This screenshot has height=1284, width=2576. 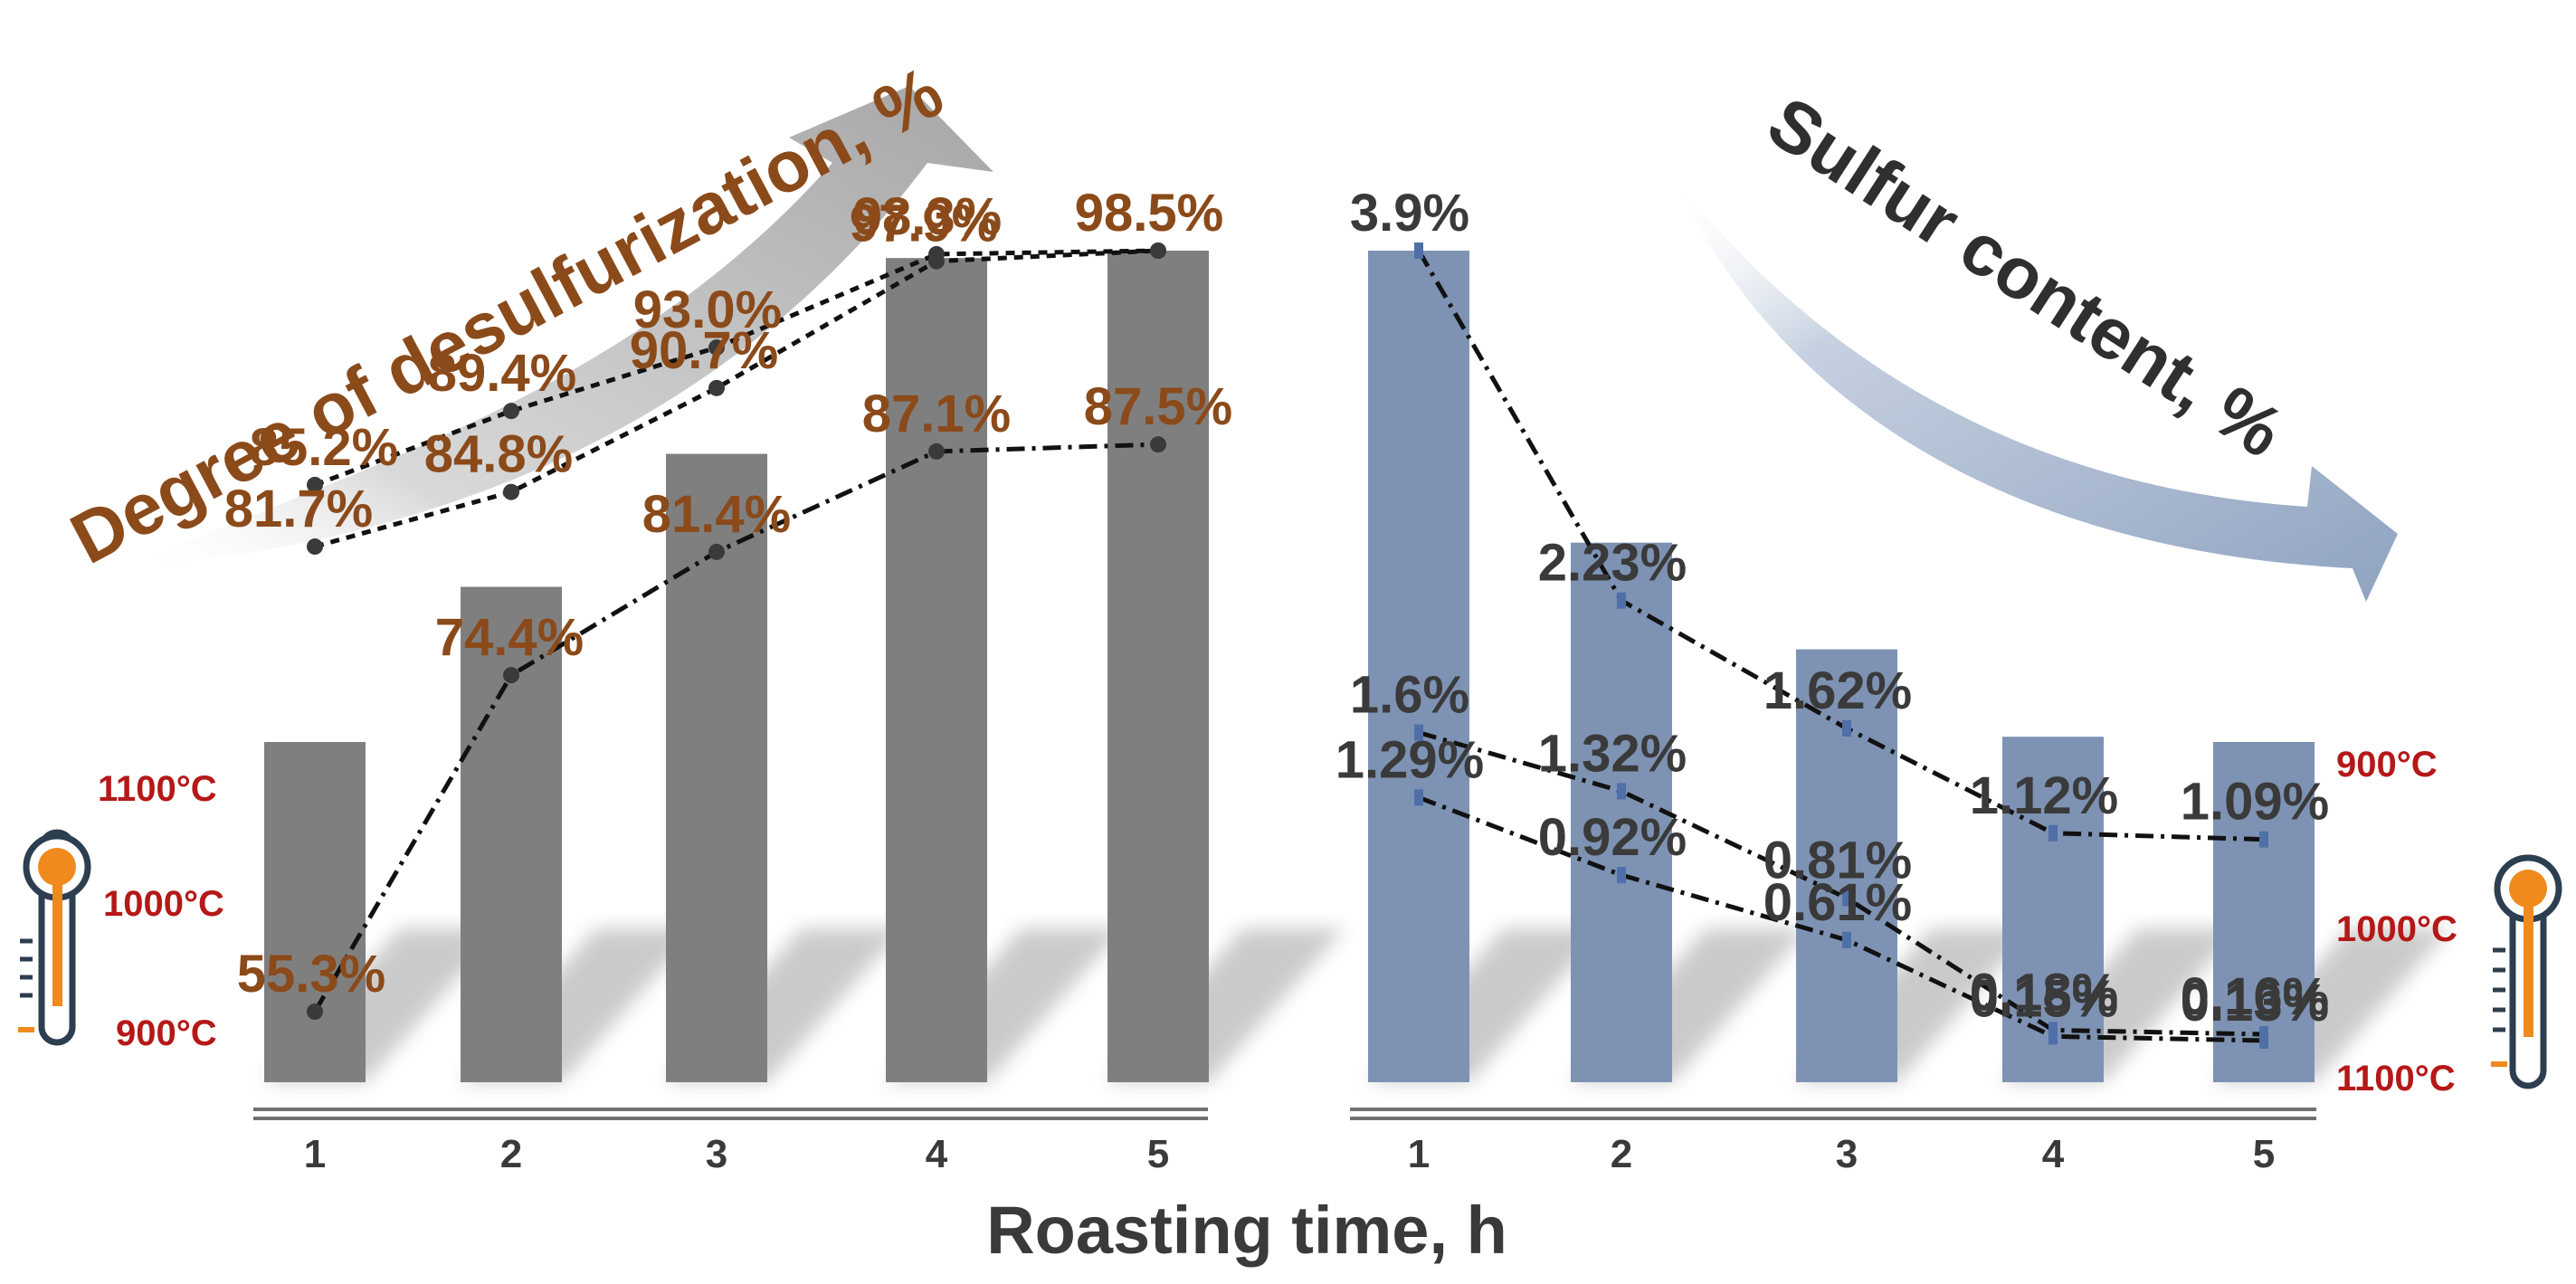 I want to click on left-temp-label-900: 900°C, so click(x=166, y=1033).